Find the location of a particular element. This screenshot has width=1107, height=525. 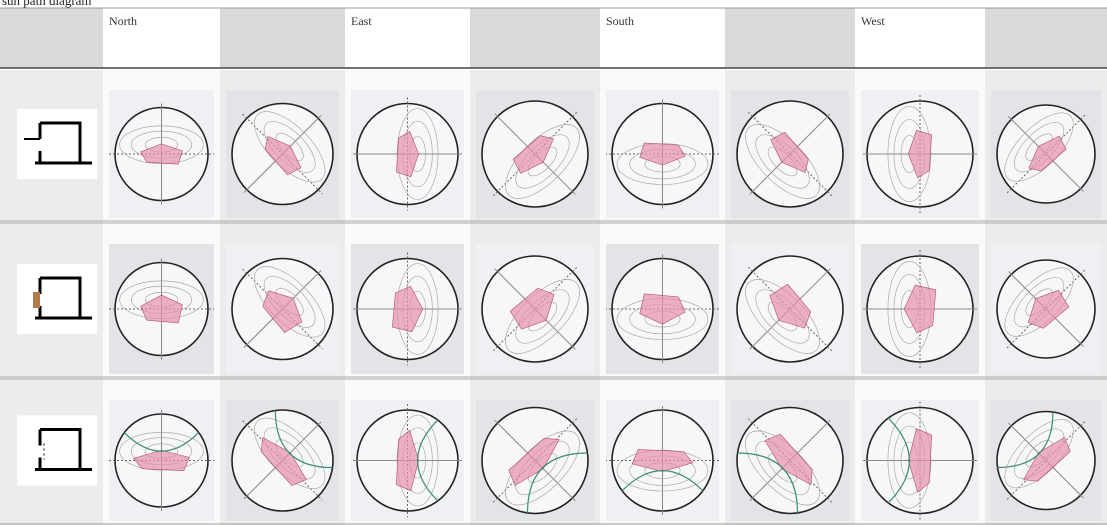

header-cell: East is located at coordinates (361, 21).